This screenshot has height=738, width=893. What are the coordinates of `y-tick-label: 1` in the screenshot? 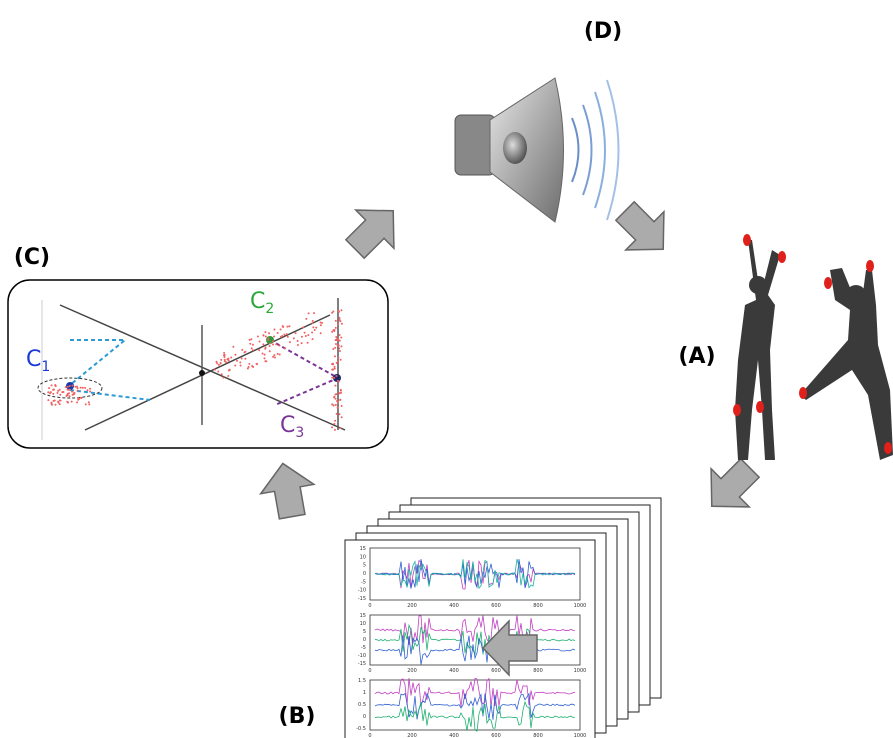 It's located at (364, 693).